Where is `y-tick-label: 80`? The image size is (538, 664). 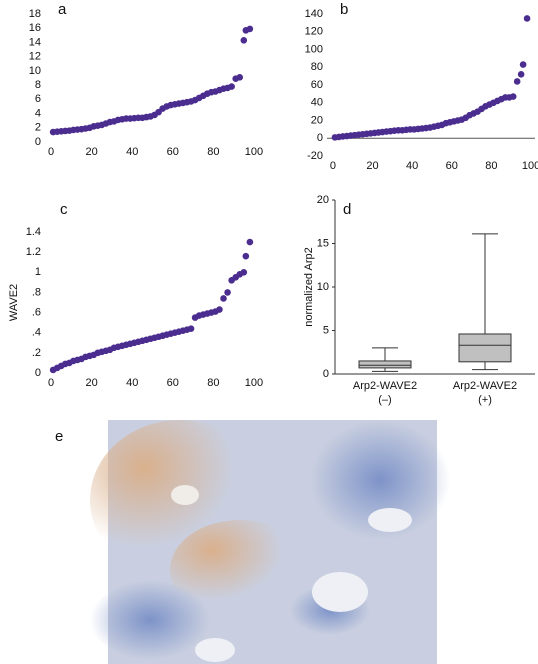 y-tick-label: 80 is located at coordinates (317, 67).